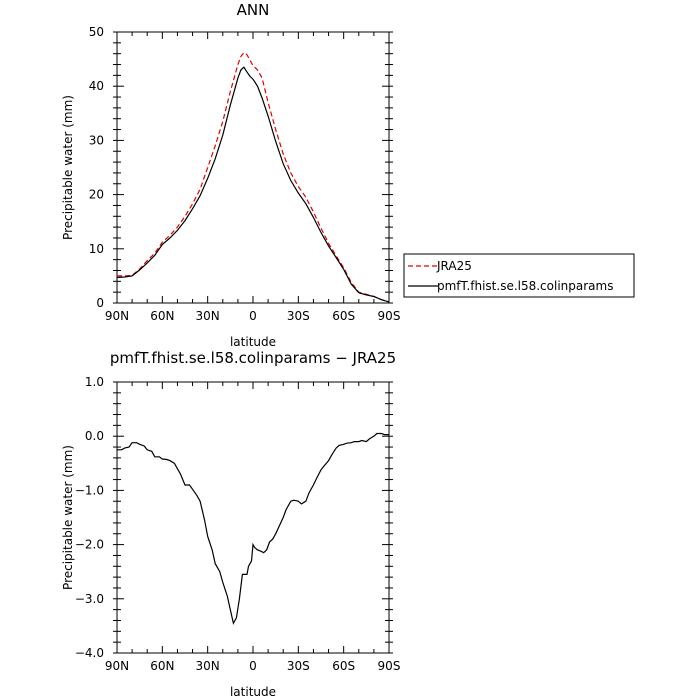 The image size is (700, 700). I want to click on bottom-chart-title: pmfT.fhist.se.l58.colinparams − JRA25, so click(253, 358).